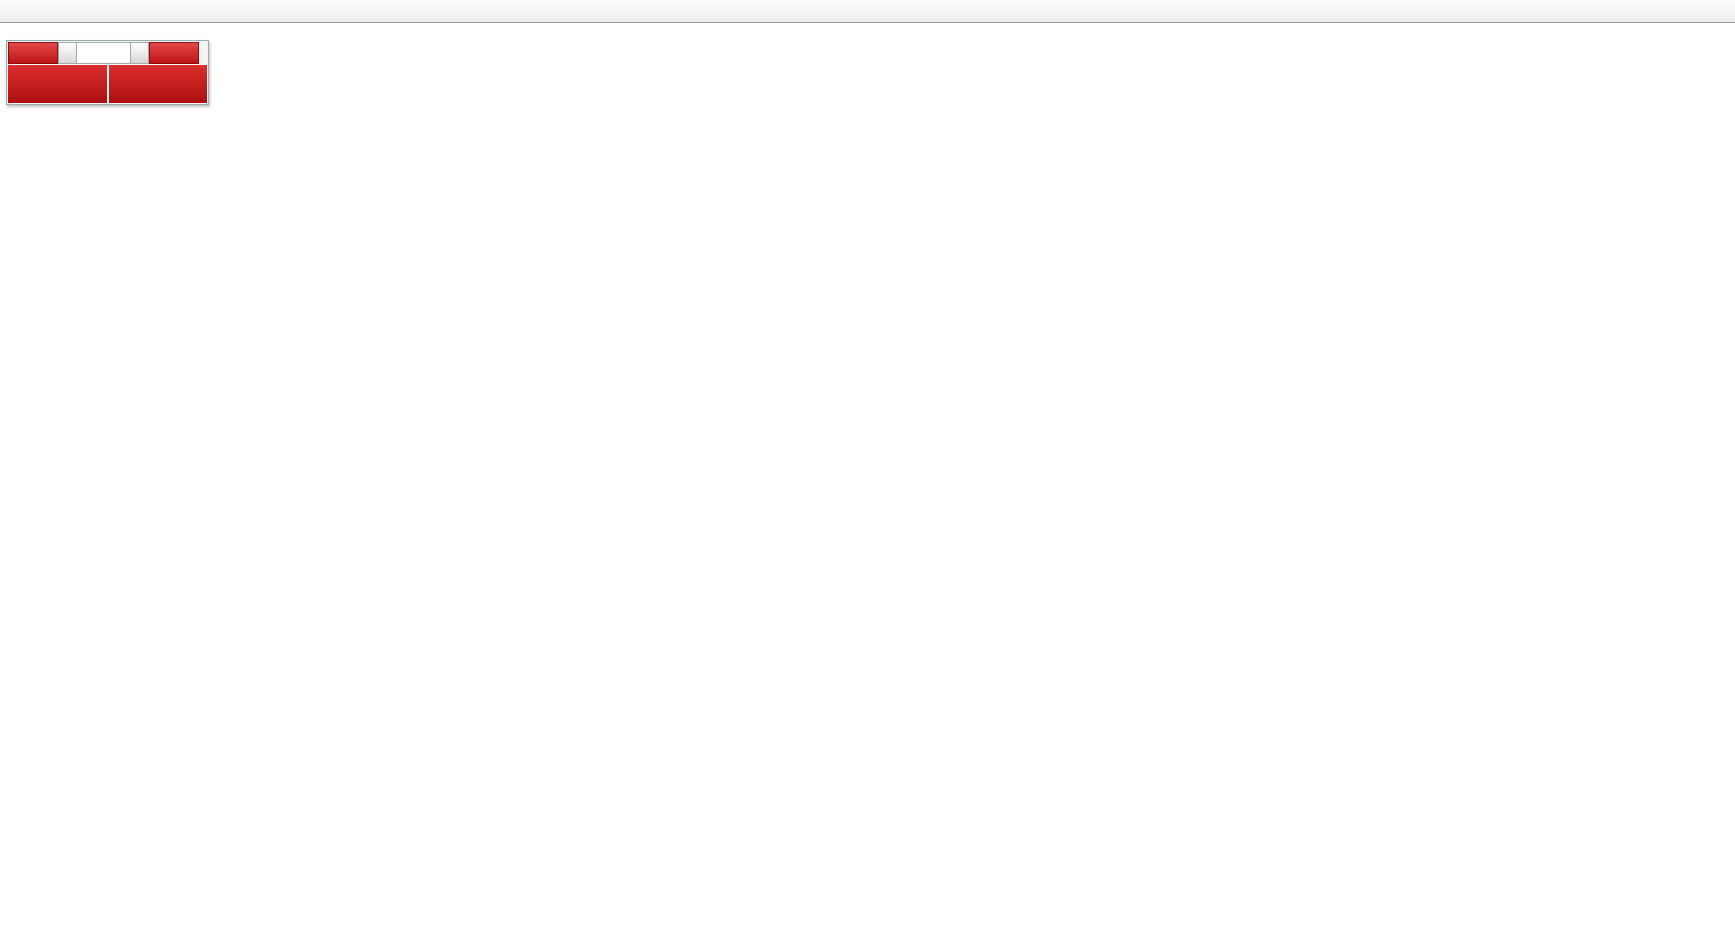  What do you see at coordinates (157, 84) in the screenshot?
I see `buy-price-display` at bounding box center [157, 84].